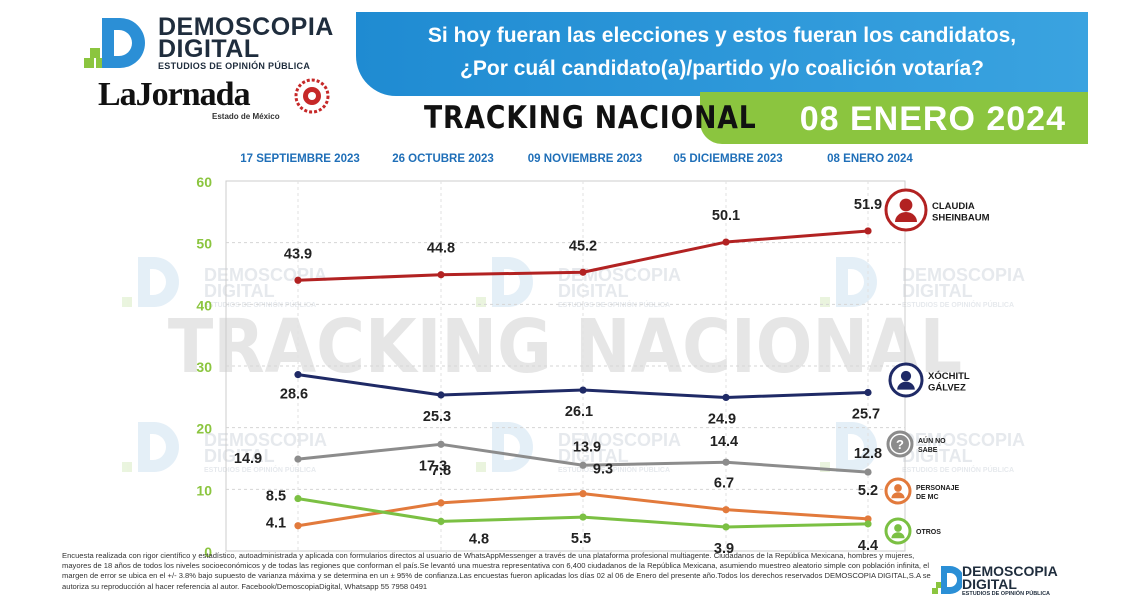  I want to click on data-label: 25.3, so click(437, 417).